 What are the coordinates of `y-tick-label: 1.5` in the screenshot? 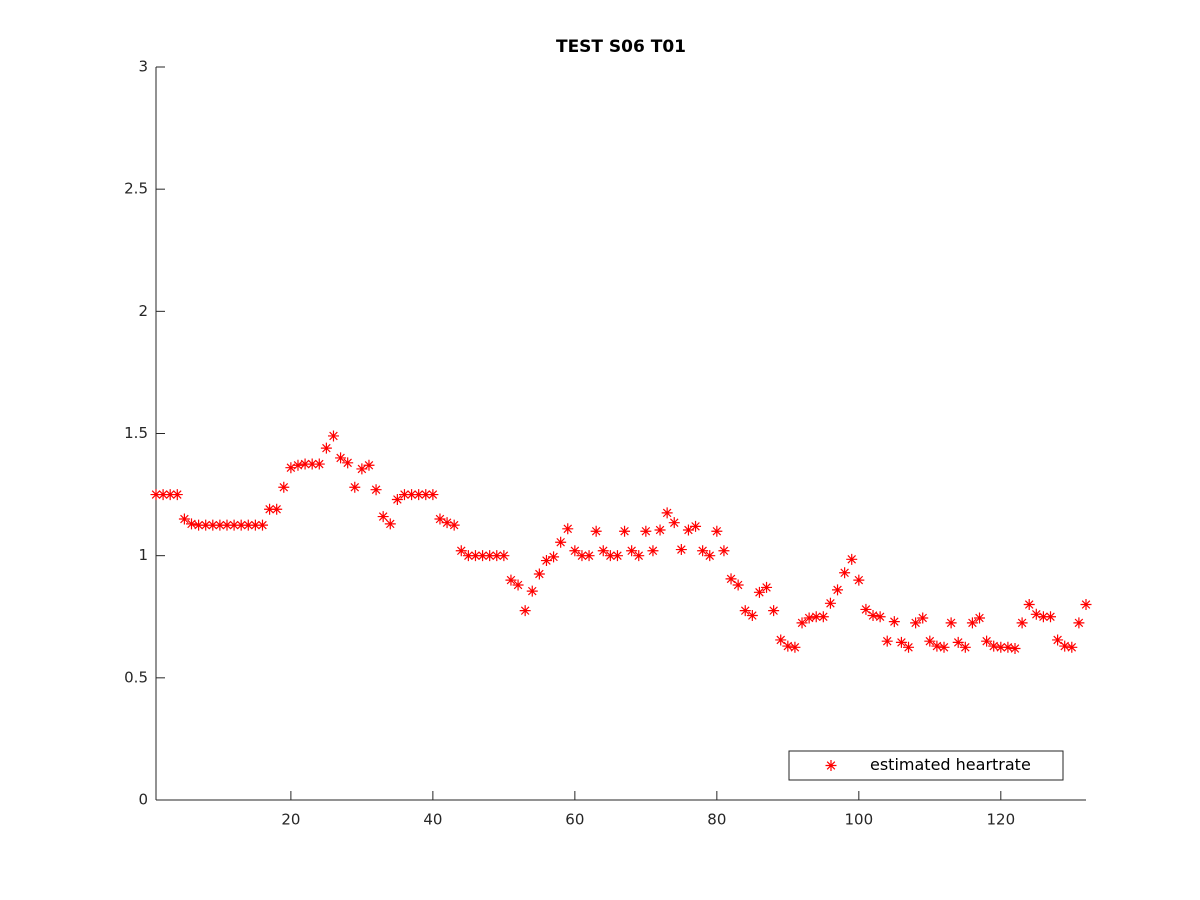 It's located at (136, 433).